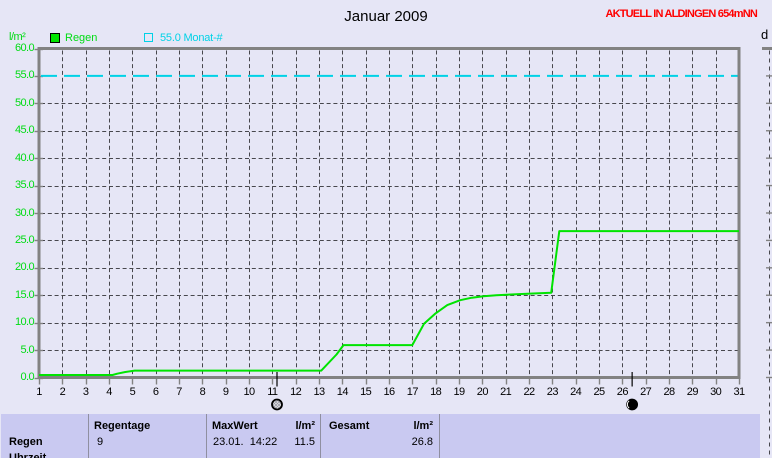 This screenshot has width=772, height=458. I want to click on x-axis-label: 11, so click(272, 391).